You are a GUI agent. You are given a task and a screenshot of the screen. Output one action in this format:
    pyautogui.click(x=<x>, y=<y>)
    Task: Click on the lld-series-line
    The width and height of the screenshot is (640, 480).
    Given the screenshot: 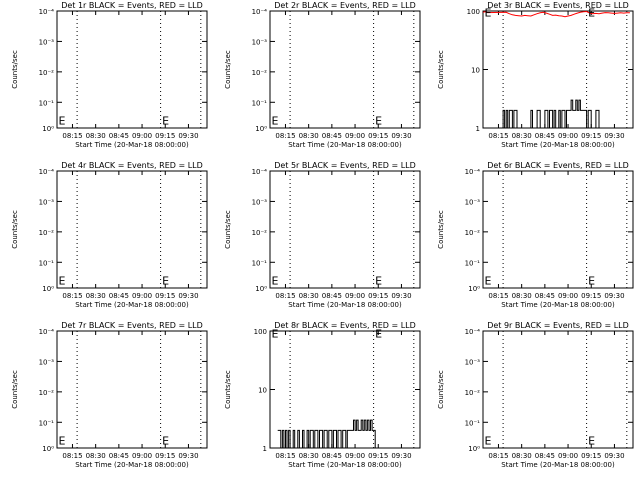 What is the action you would take?
    pyautogui.click(x=556, y=14)
    